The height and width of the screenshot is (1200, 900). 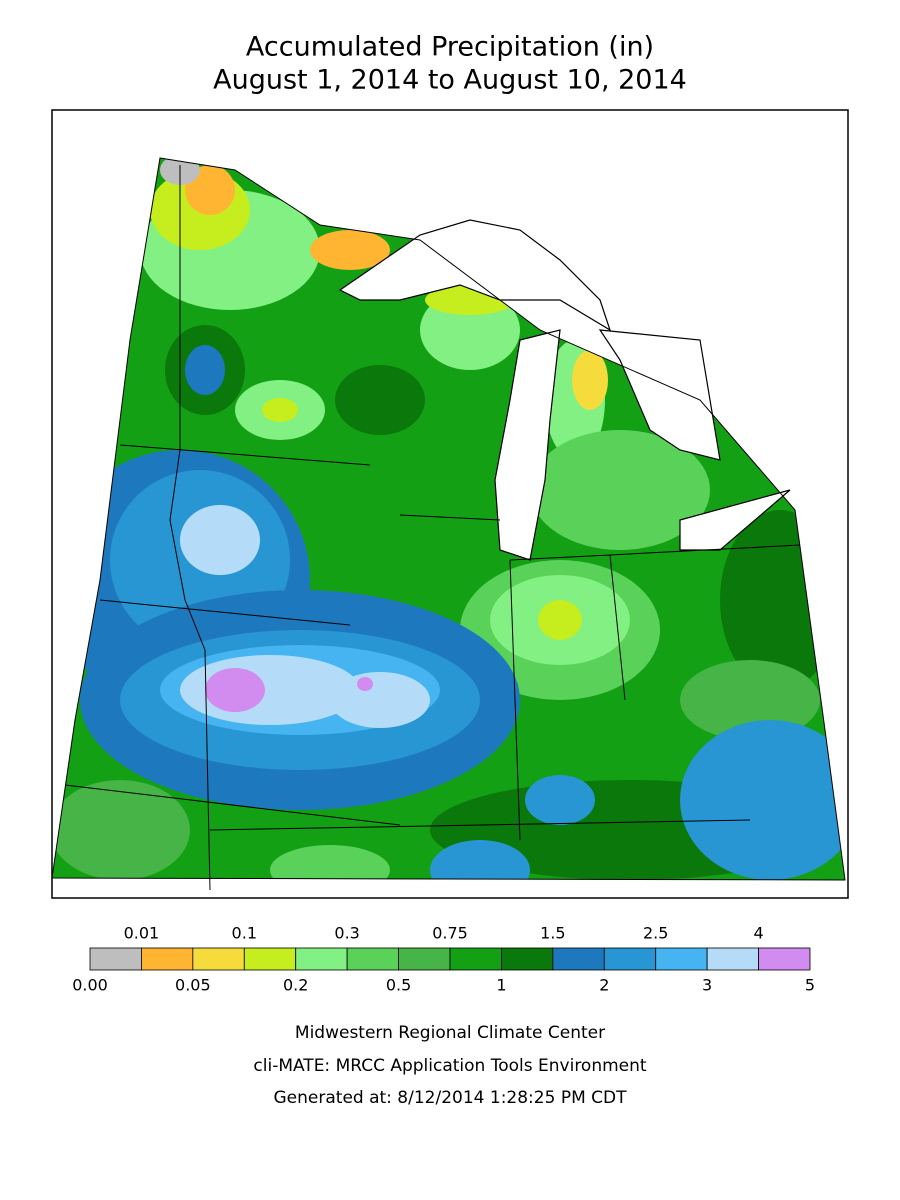 What do you see at coordinates (346, 933) in the screenshot?
I see `legend-label: 0.3` at bounding box center [346, 933].